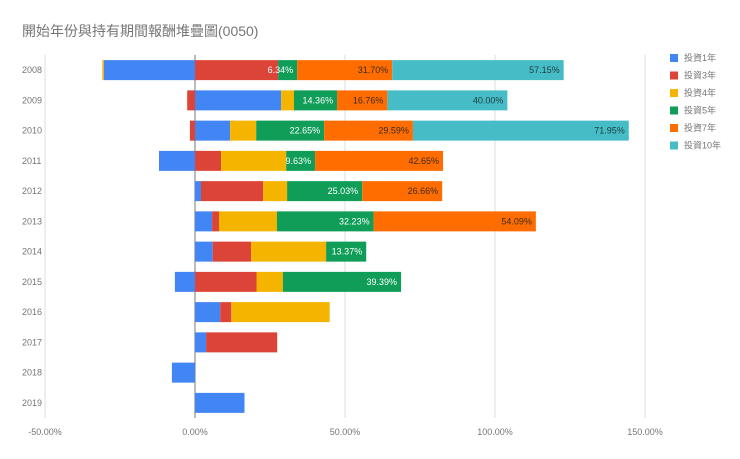 The height and width of the screenshot is (459, 740). What do you see at coordinates (544, 70) in the screenshot?
I see `data-label: 57.15%` at bounding box center [544, 70].